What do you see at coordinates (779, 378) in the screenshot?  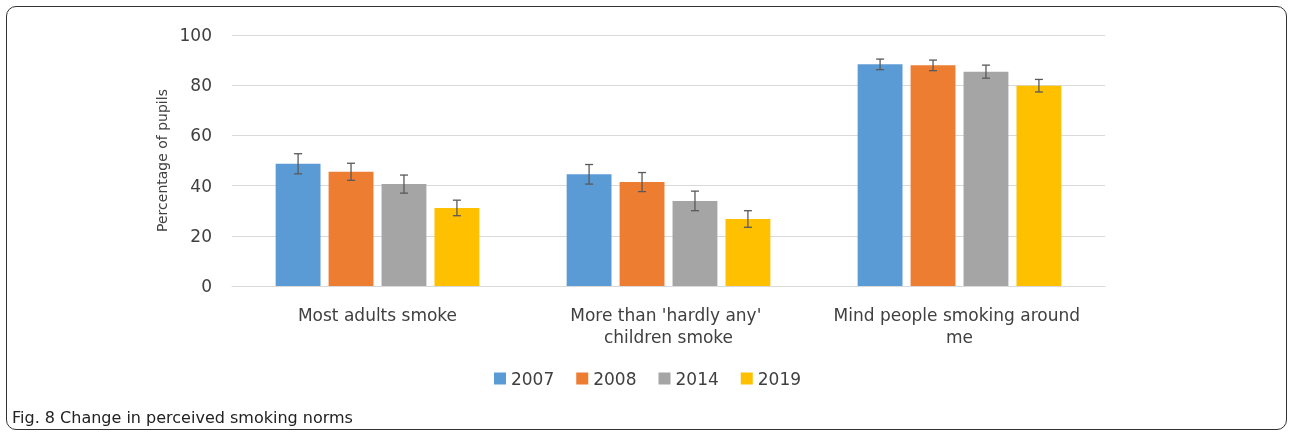 I see `legend-label: 2019` at bounding box center [779, 378].